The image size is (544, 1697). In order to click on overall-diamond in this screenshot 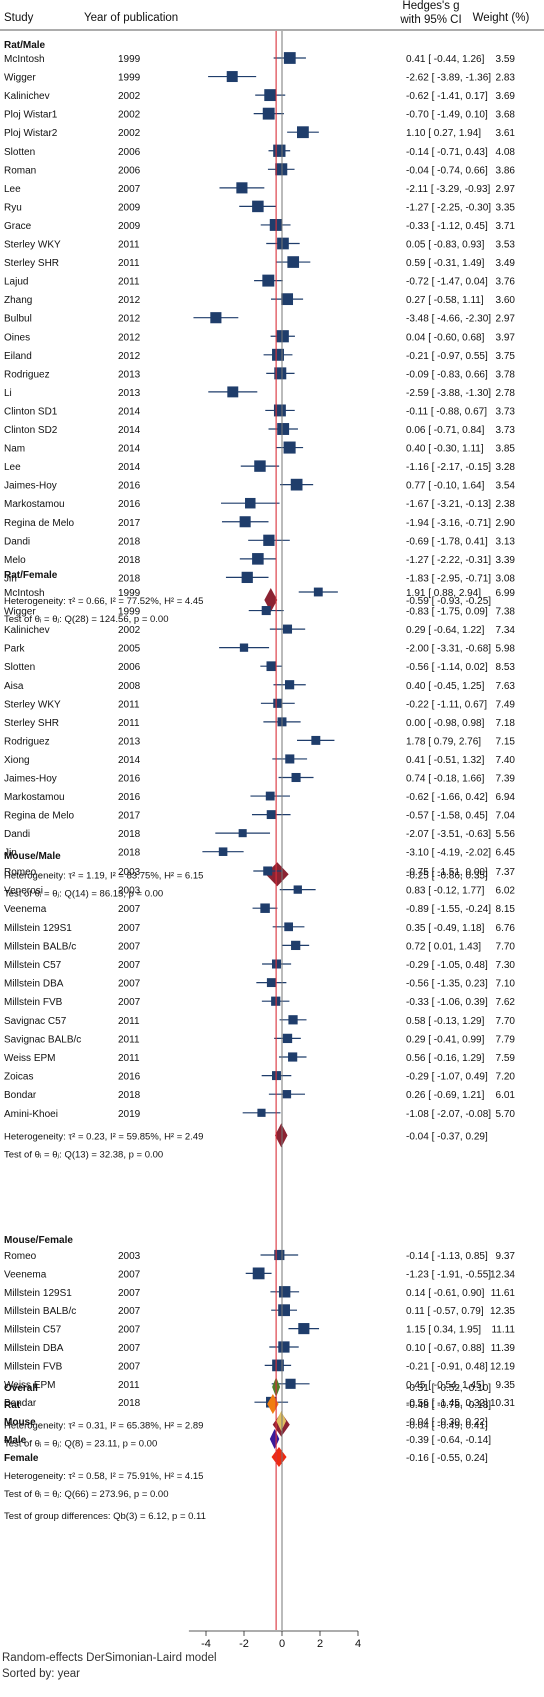, I will do `click(274, 1439)`.